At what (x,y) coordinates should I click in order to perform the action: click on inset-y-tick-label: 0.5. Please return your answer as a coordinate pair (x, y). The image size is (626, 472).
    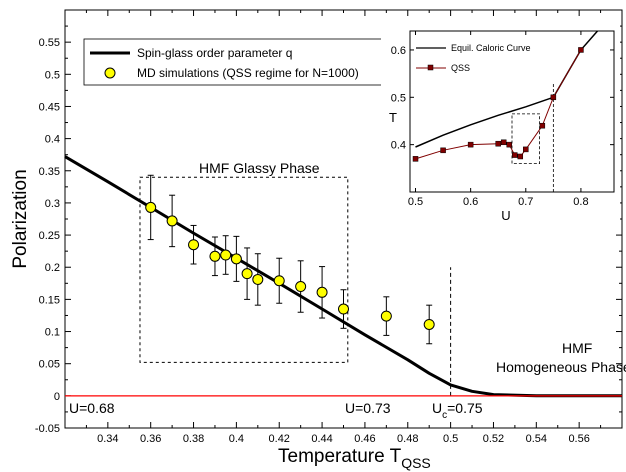
    Looking at the image, I should click on (398, 98).